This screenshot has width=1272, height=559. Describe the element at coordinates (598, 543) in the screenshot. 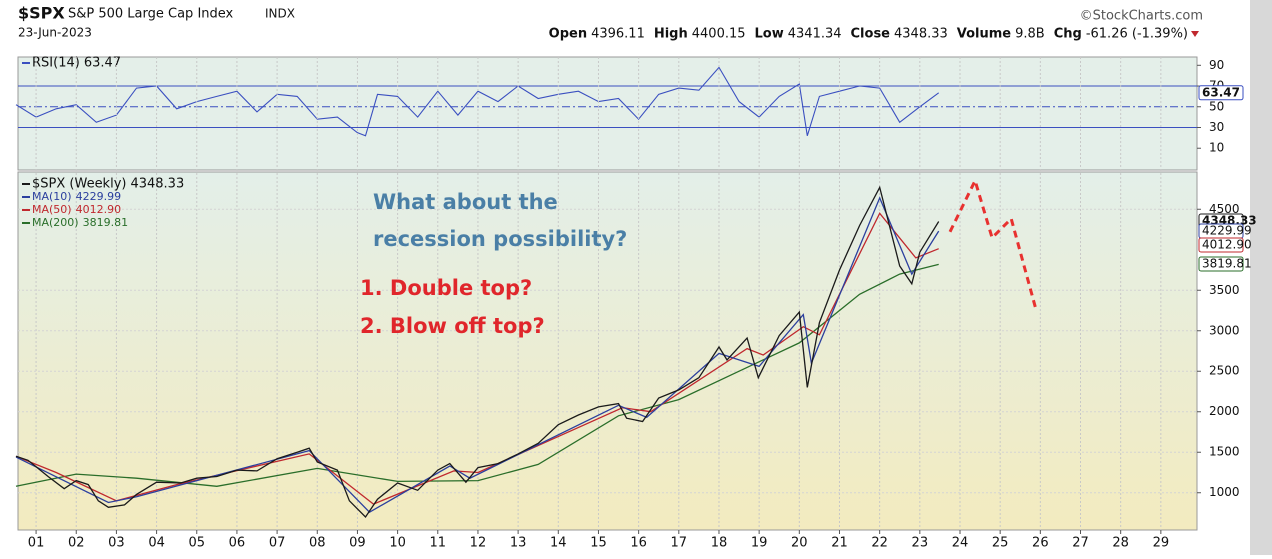

I see `x-tick-label: 15` at that location.